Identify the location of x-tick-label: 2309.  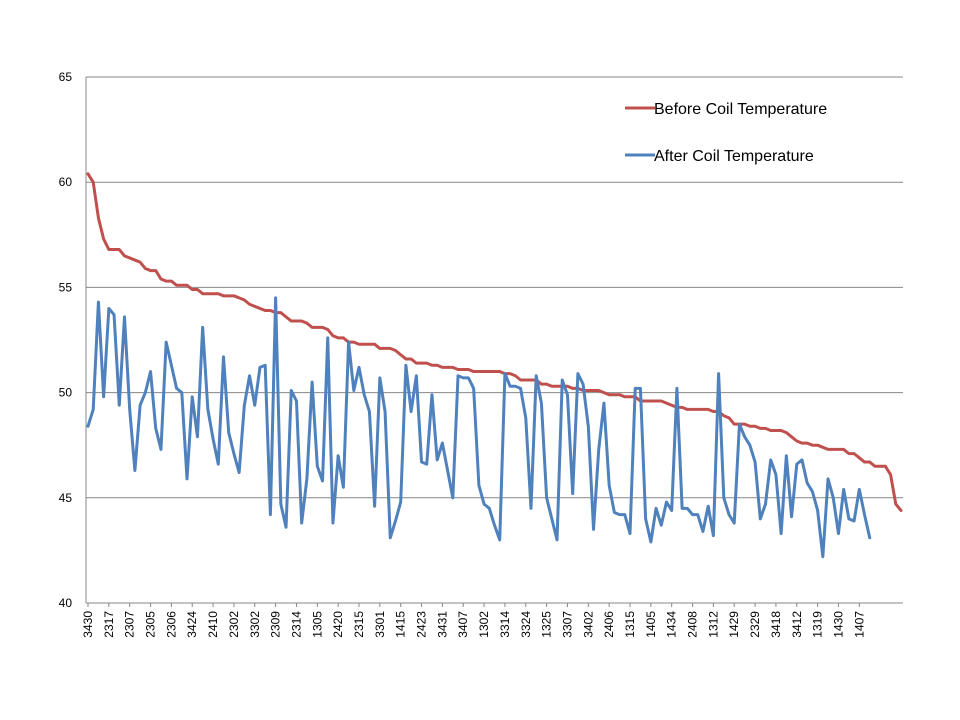
(276, 624).